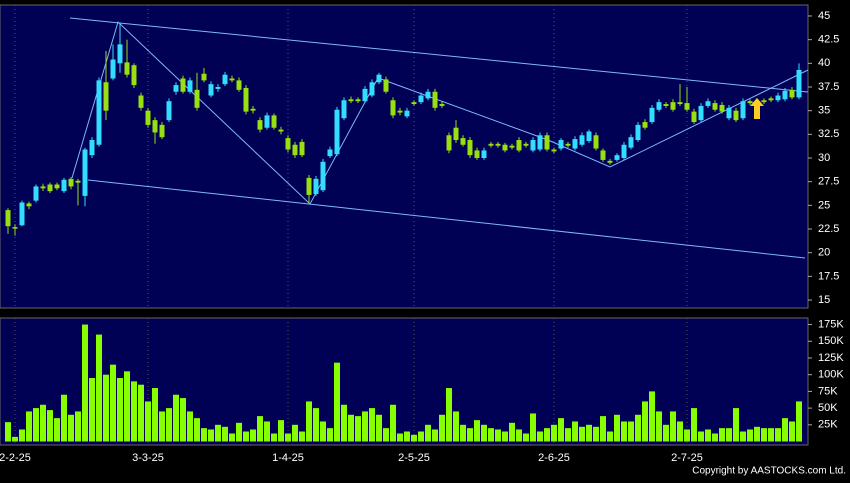 The width and height of the screenshot is (850, 483). What do you see at coordinates (824, 111) in the screenshot?
I see `y-tick-label: 35` at bounding box center [824, 111].